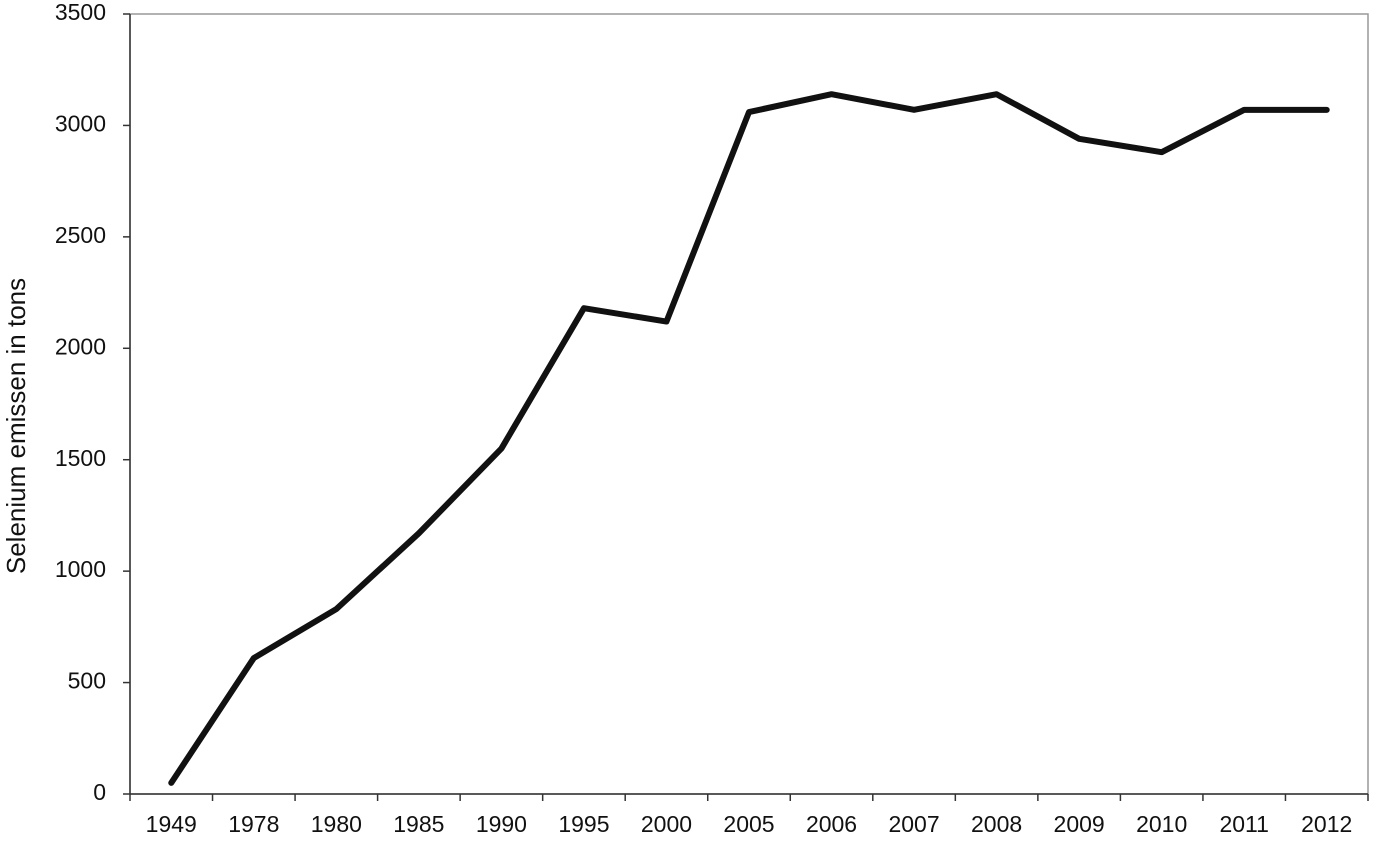 The width and height of the screenshot is (1375, 847). Describe the element at coordinates (80, 124) in the screenshot. I see `y-tick-label: 3000` at that location.